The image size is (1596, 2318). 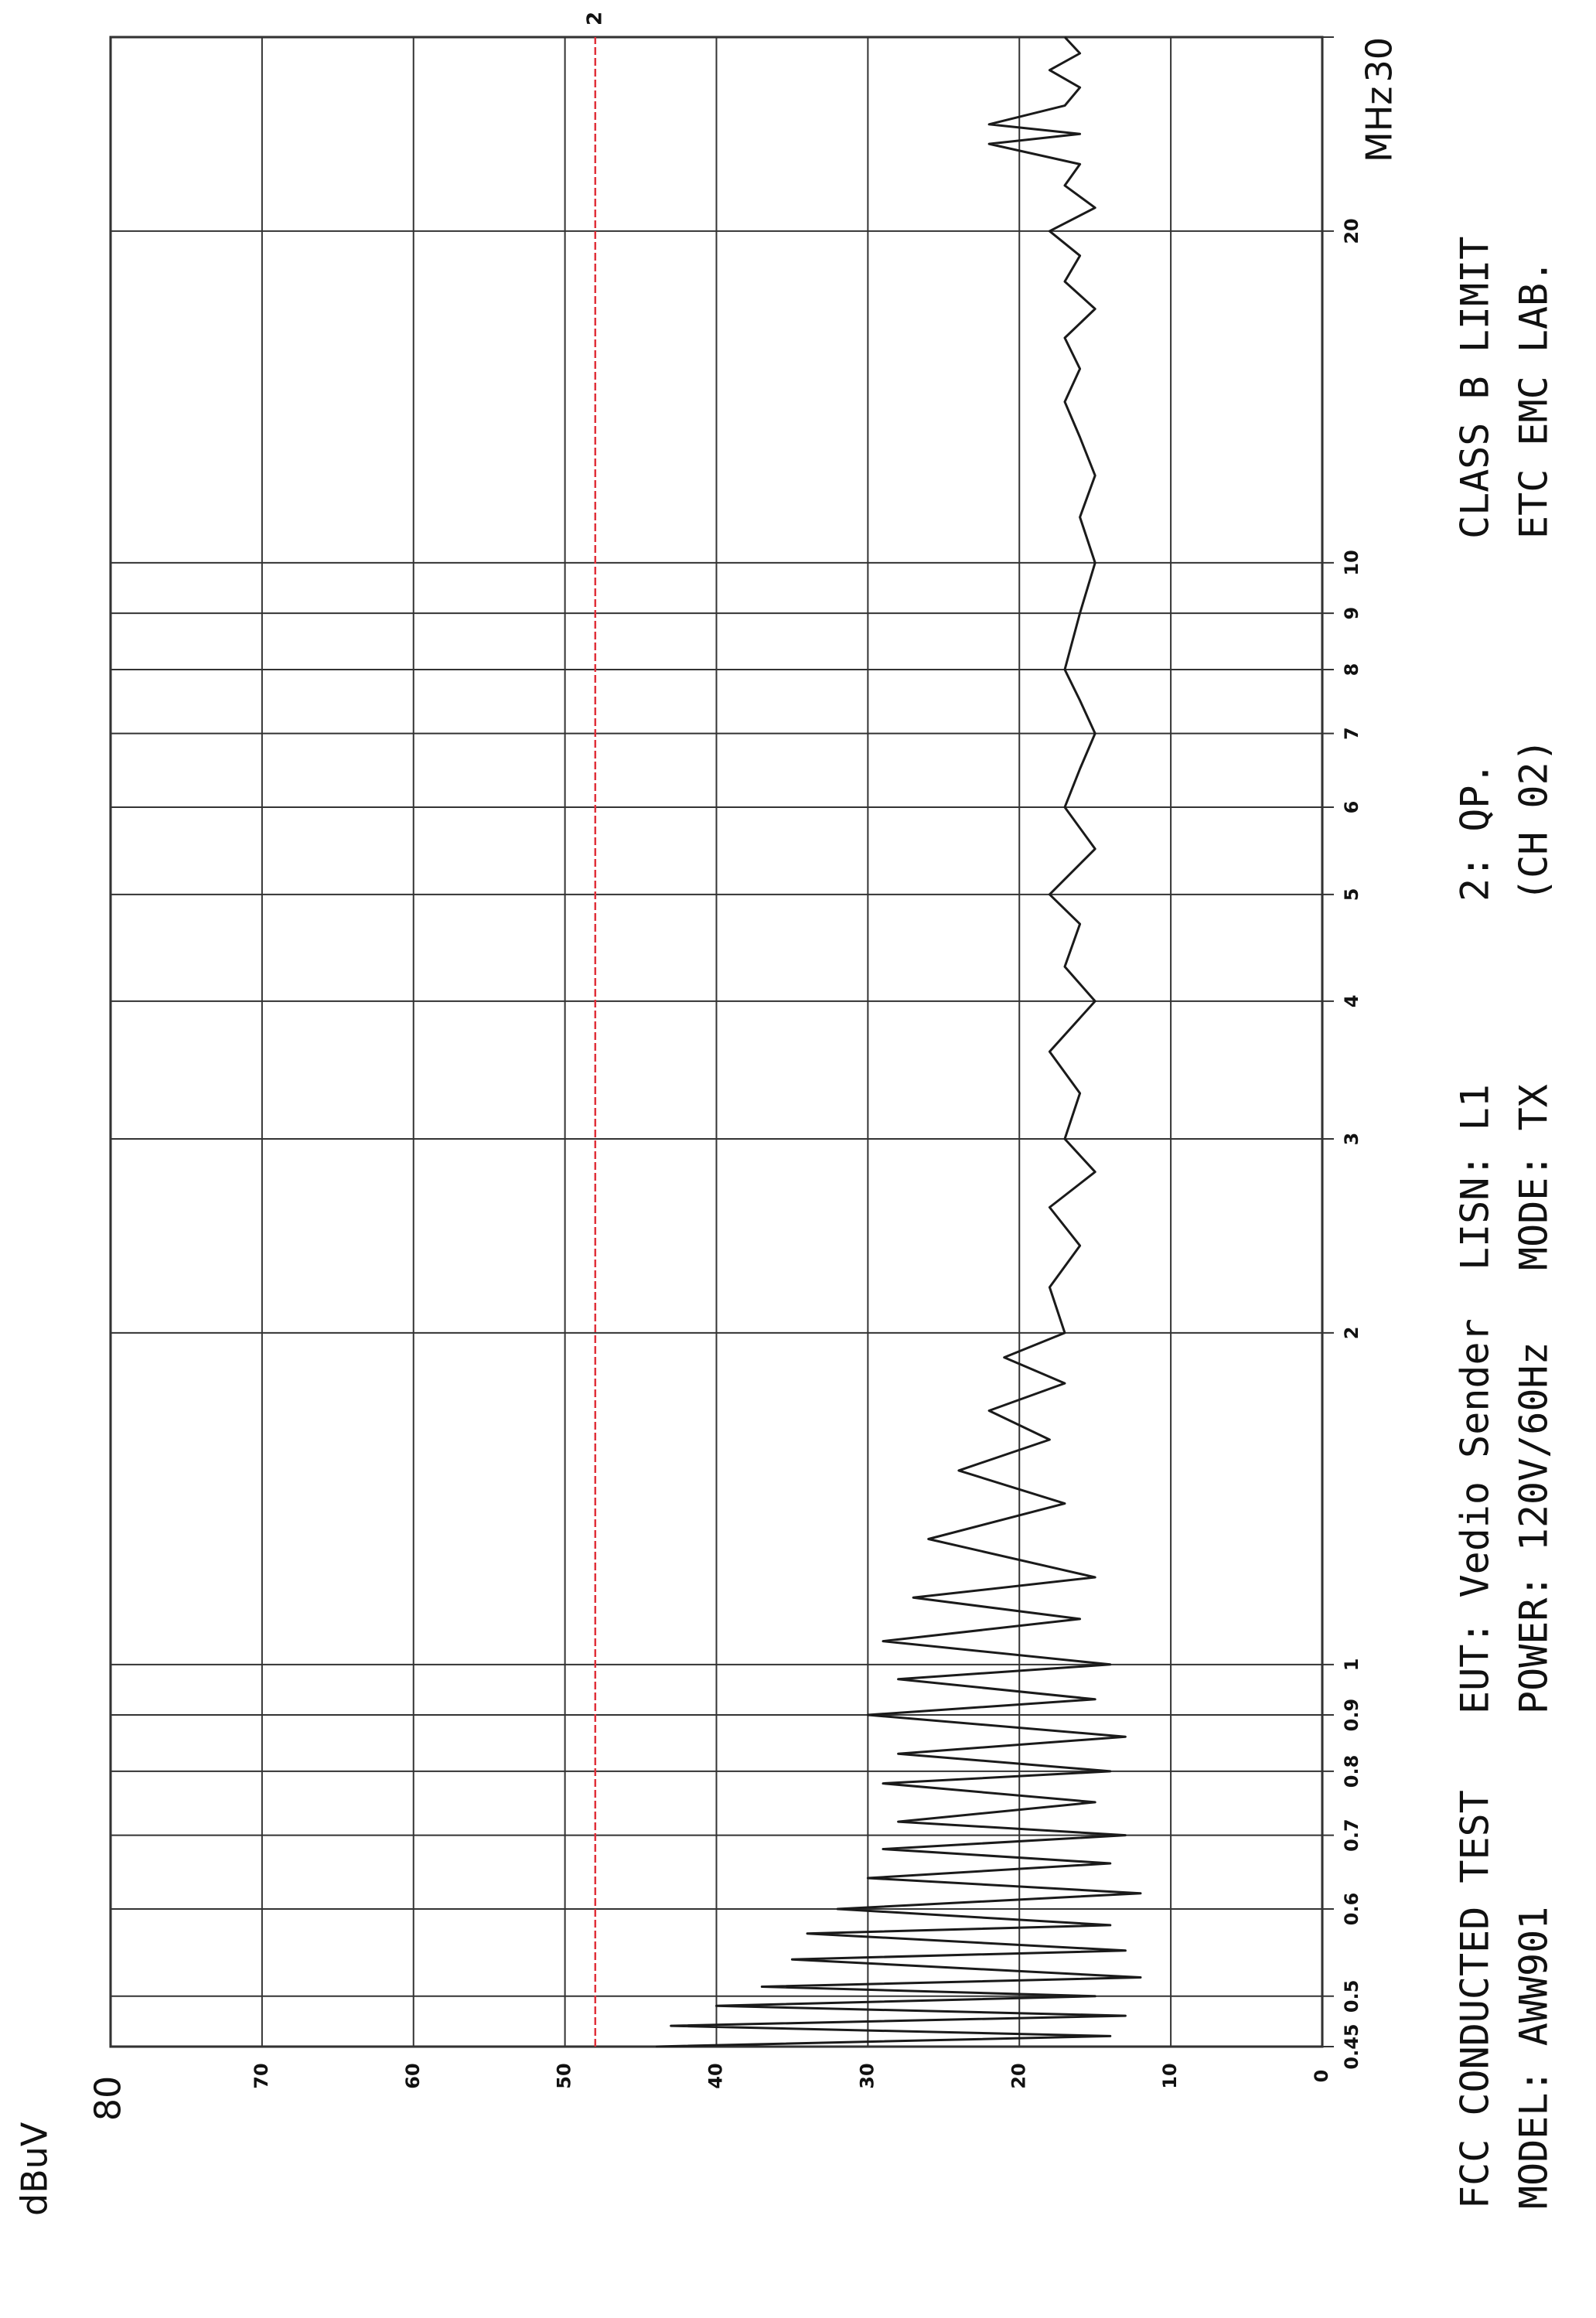 I want to click on x-tick-label: 7, so click(x=1351, y=733).